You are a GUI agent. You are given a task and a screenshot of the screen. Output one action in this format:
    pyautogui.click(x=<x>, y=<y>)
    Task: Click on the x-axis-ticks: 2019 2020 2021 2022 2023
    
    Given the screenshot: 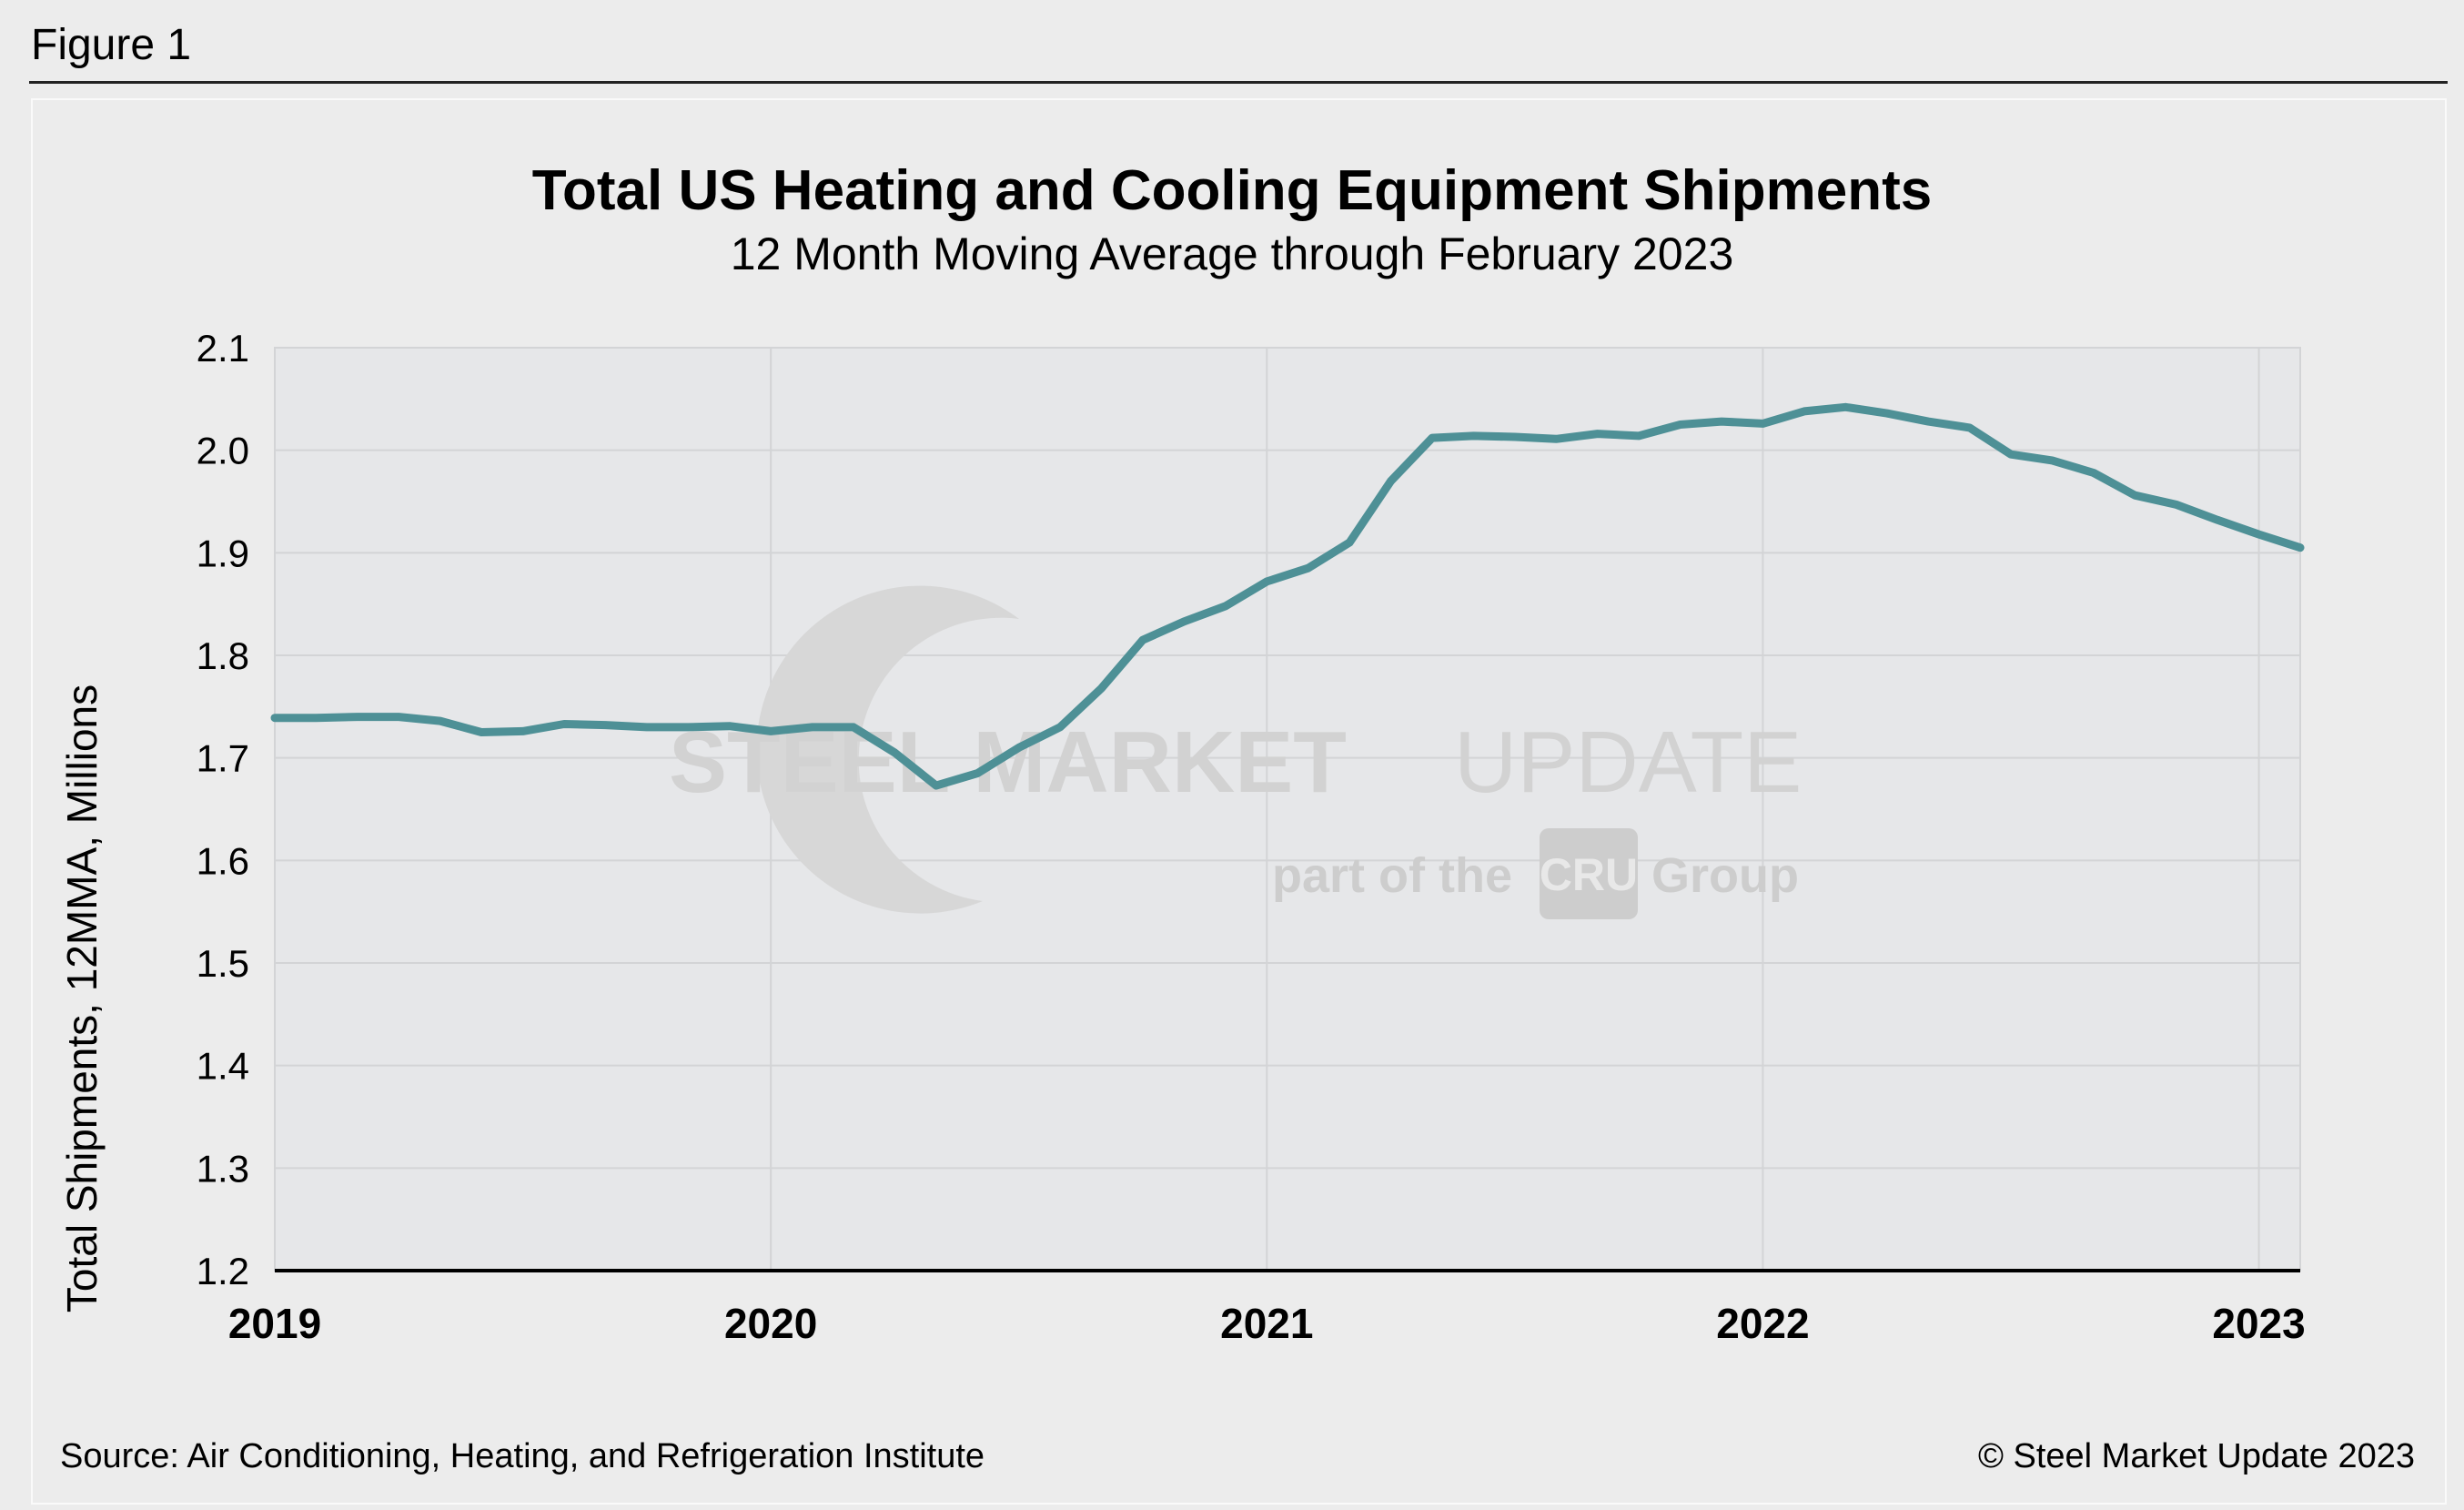 What is the action you would take?
    pyautogui.click(x=1267, y=1323)
    